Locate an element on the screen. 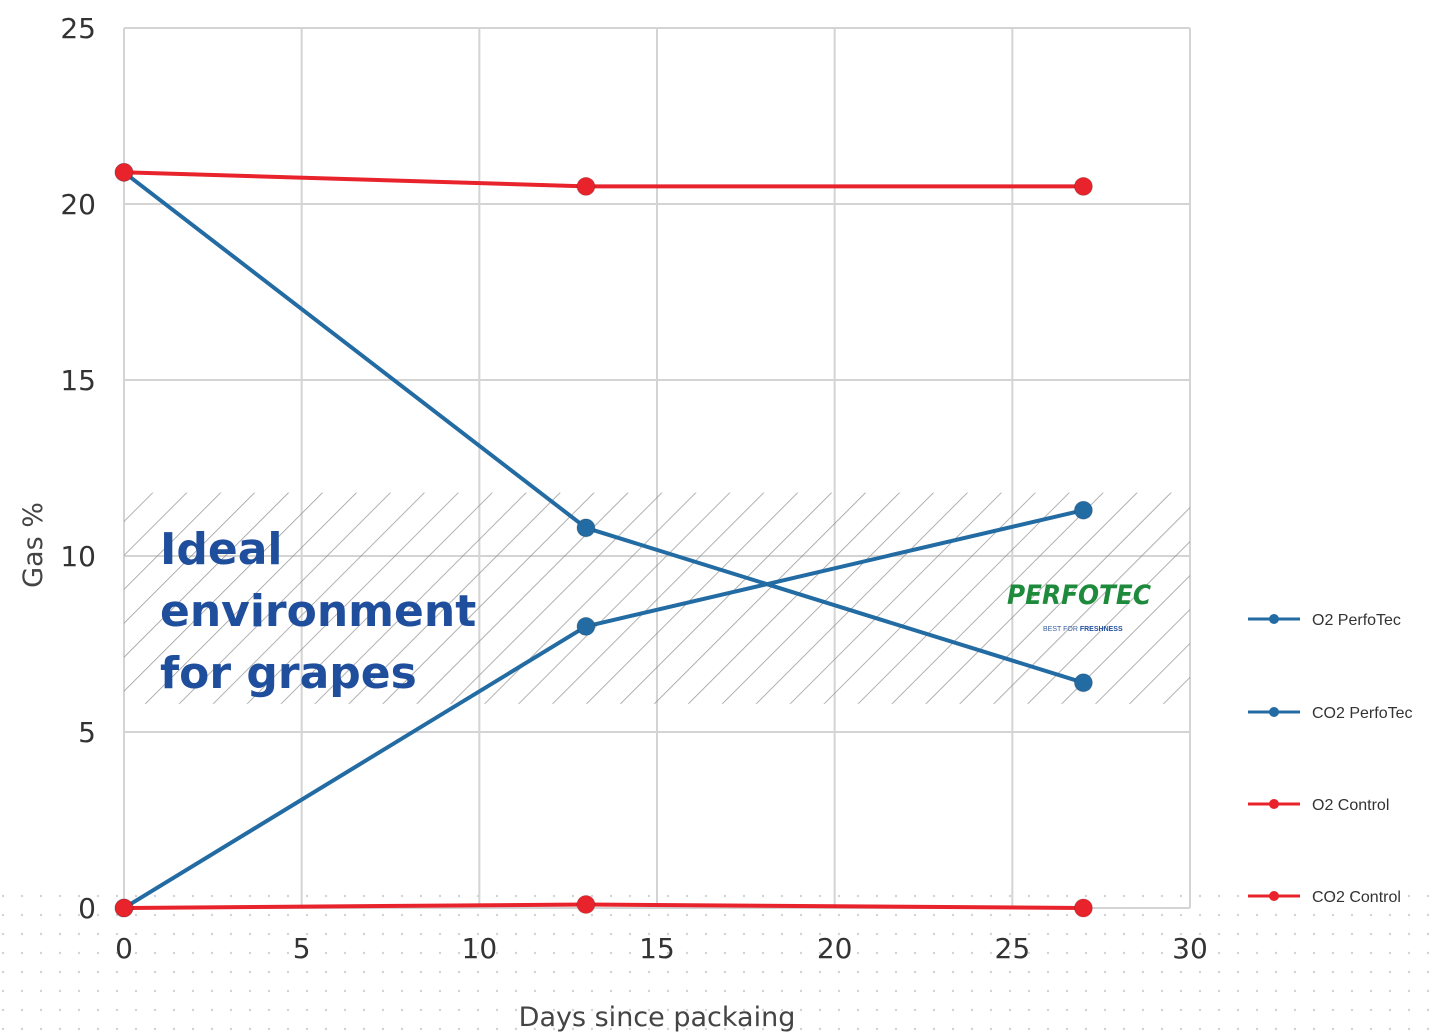 This screenshot has width=1440, height=1032. legend-label-1: CO2 PerfoTec is located at coordinates (1362, 713).